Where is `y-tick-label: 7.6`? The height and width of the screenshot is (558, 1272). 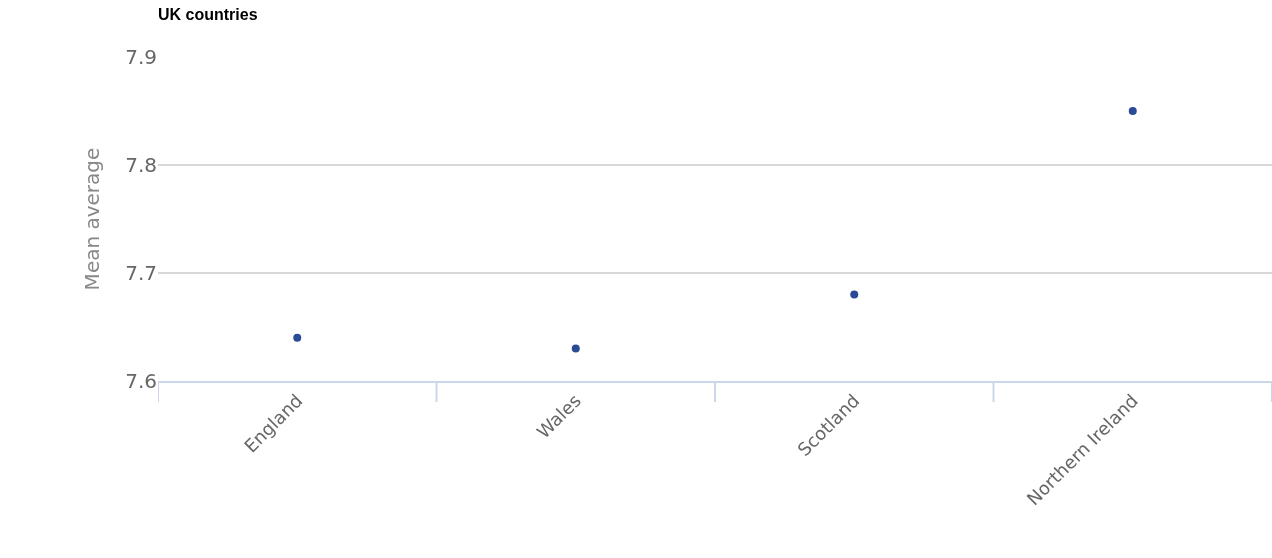 y-tick-label: 7.6 is located at coordinates (141, 381).